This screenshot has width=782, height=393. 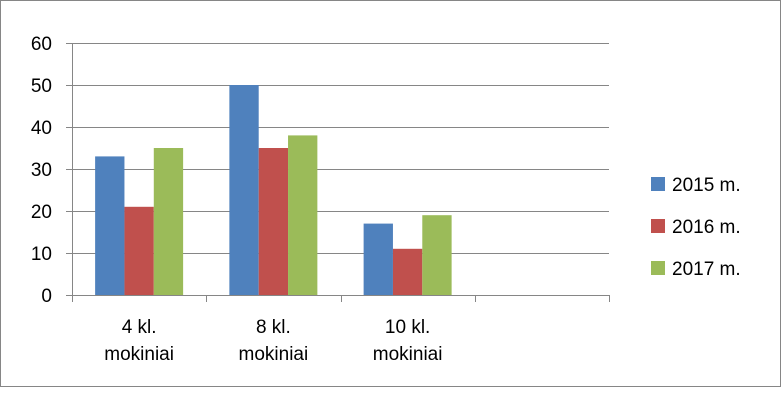 I want to click on y-axis-tick-labels: 0 10 20 30 40 50 60, so click(x=41, y=170).